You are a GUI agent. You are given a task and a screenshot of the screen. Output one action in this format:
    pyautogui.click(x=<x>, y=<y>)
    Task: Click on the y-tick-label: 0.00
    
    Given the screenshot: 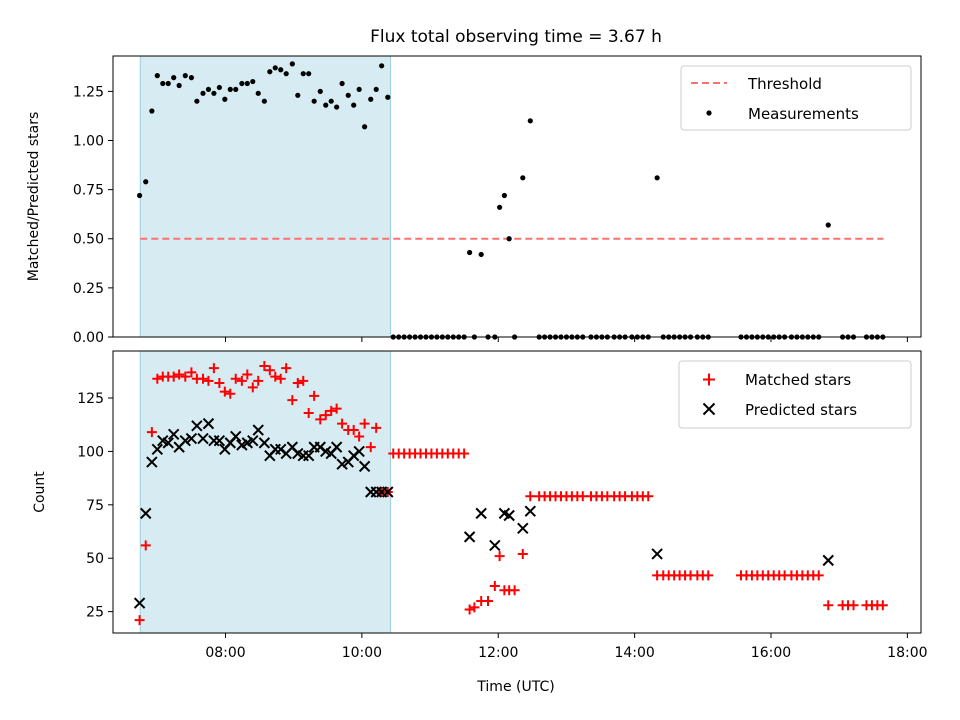 What is the action you would take?
    pyautogui.click(x=88, y=338)
    